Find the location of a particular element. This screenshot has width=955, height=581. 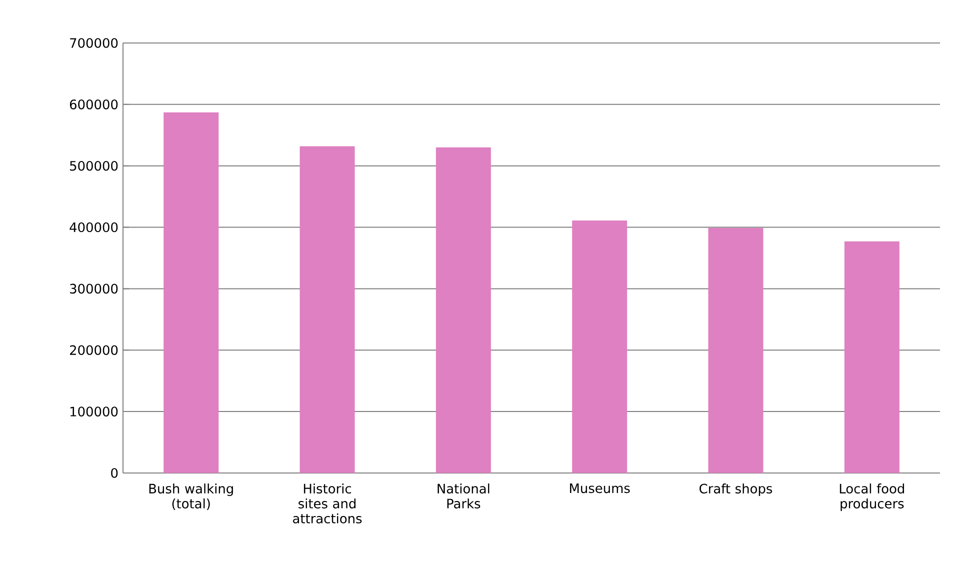

y-tick-label: 300000 is located at coordinates (94, 289).